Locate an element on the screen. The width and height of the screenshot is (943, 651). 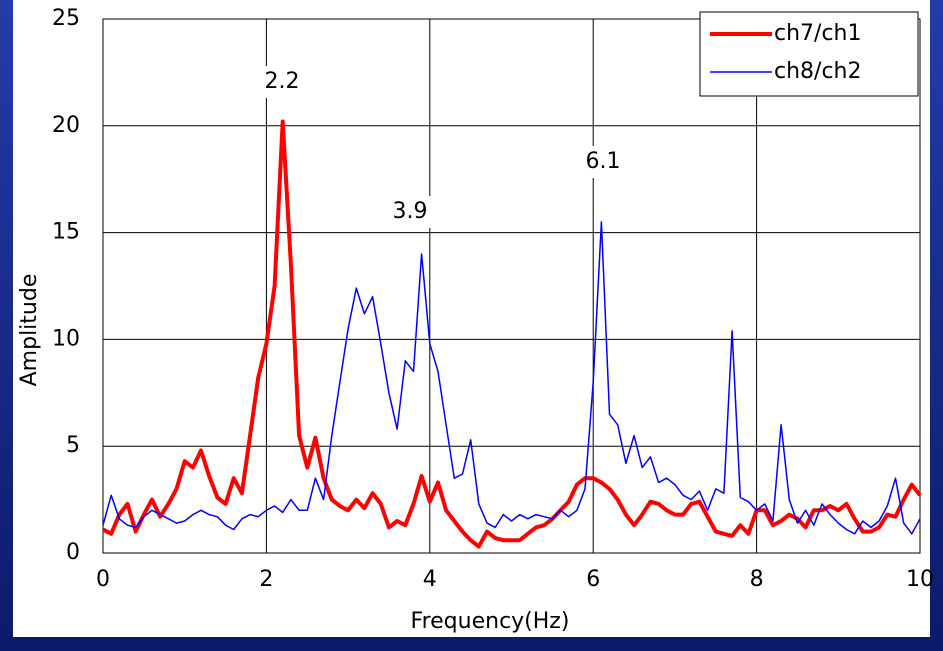
title-gap is located at coordinates (475, 7).